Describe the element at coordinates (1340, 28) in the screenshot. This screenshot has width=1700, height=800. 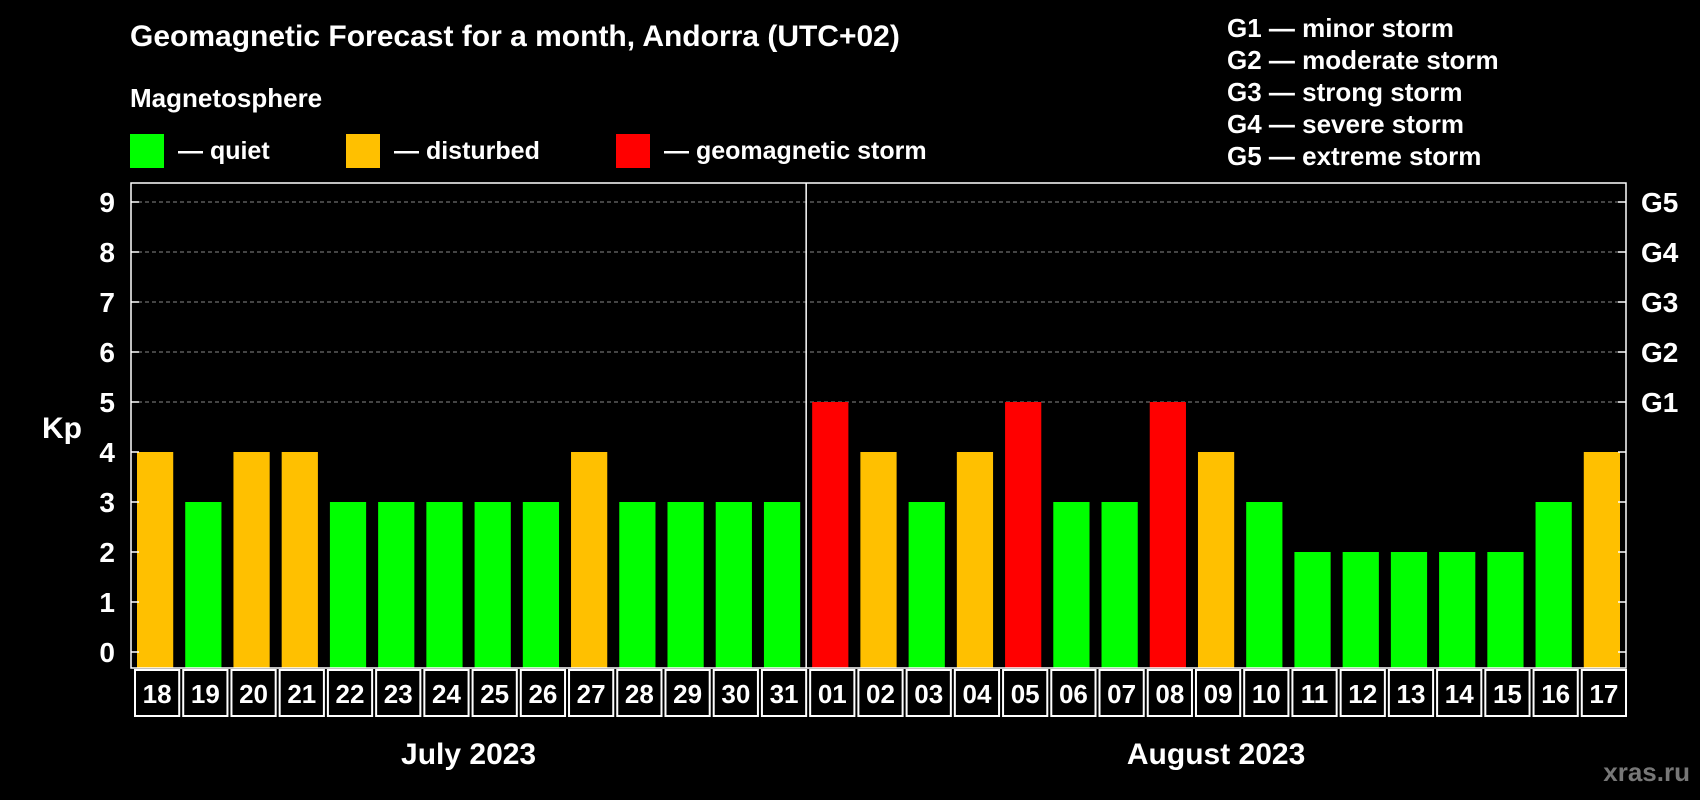
I see `storm-scale-g1: G1 — minor storm` at that location.